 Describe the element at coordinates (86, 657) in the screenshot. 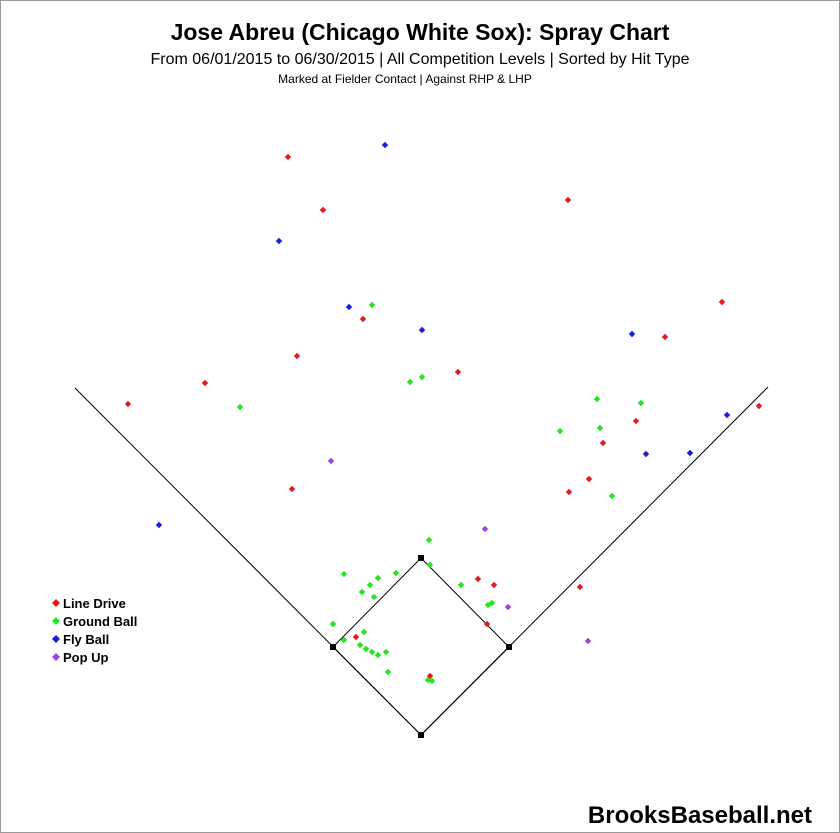

I see `legend-label: Pop Up` at that location.